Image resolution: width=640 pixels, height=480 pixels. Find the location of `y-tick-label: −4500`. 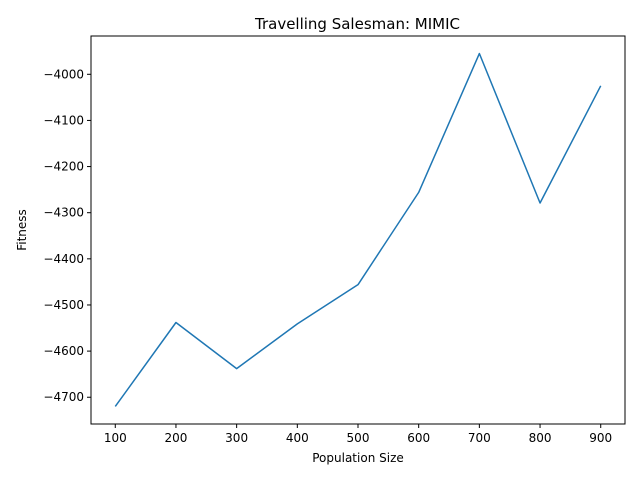

y-tick-label: −4500 is located at coordinates (63, 305).